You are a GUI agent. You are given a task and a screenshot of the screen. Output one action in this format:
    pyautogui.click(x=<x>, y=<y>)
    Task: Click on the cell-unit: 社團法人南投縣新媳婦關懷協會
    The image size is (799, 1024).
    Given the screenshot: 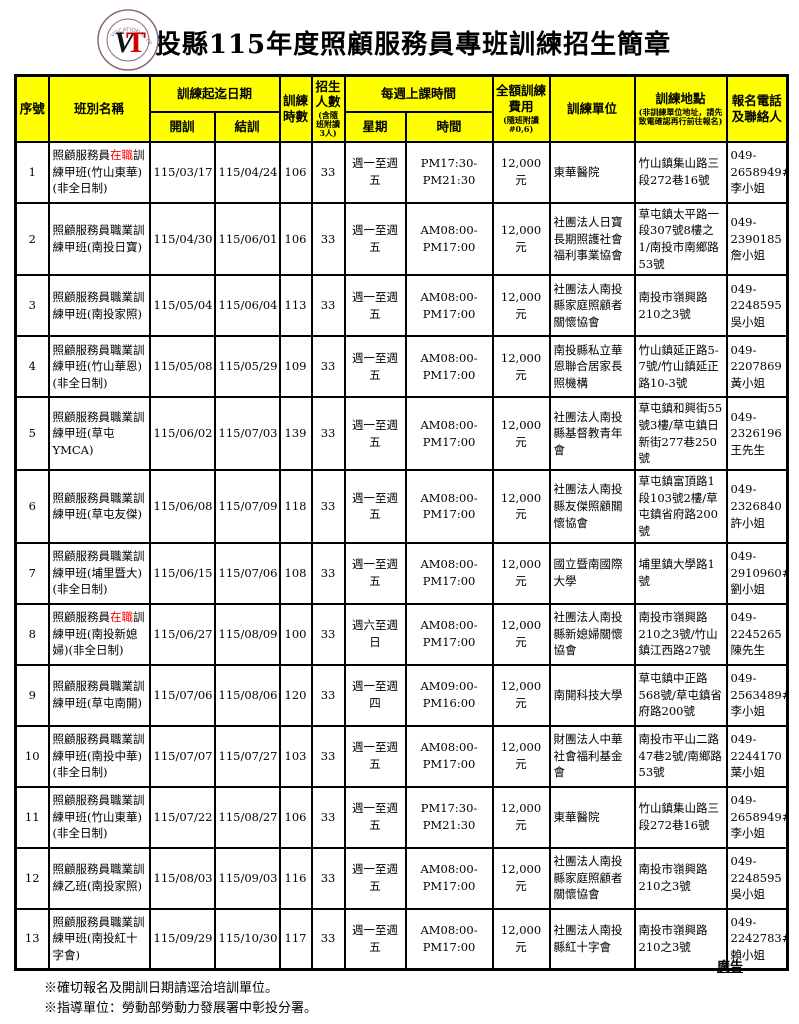 What is the action you would take?
    pyautogui.click(x=592, y=634)
    